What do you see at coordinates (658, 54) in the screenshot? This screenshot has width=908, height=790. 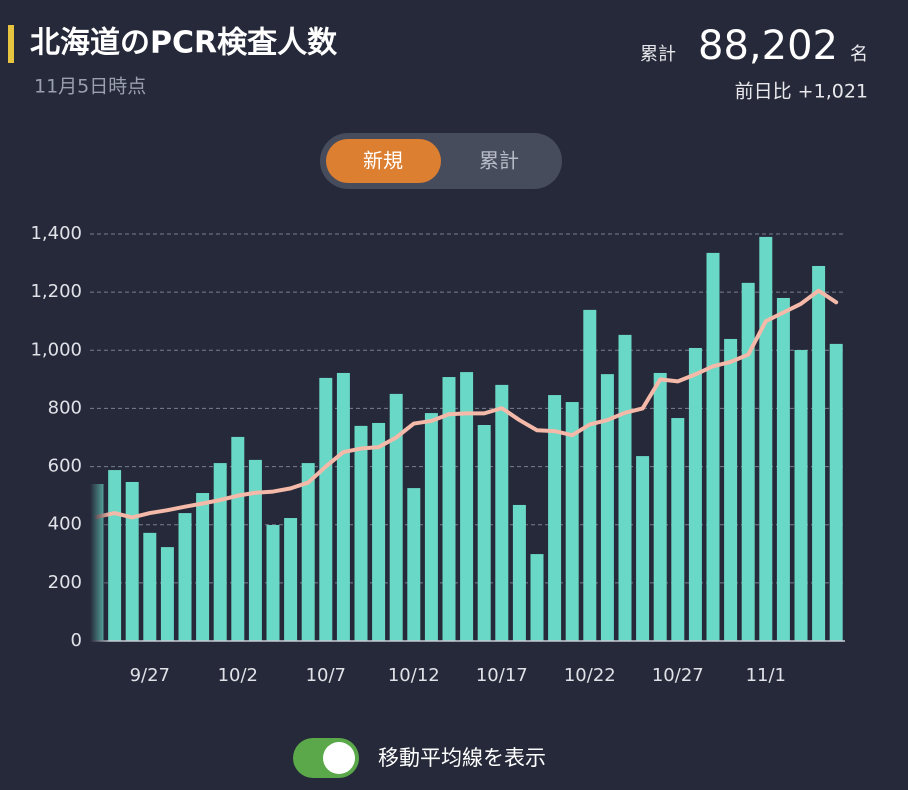 I see `total-label: 累計` at bounding box center [658, 54].